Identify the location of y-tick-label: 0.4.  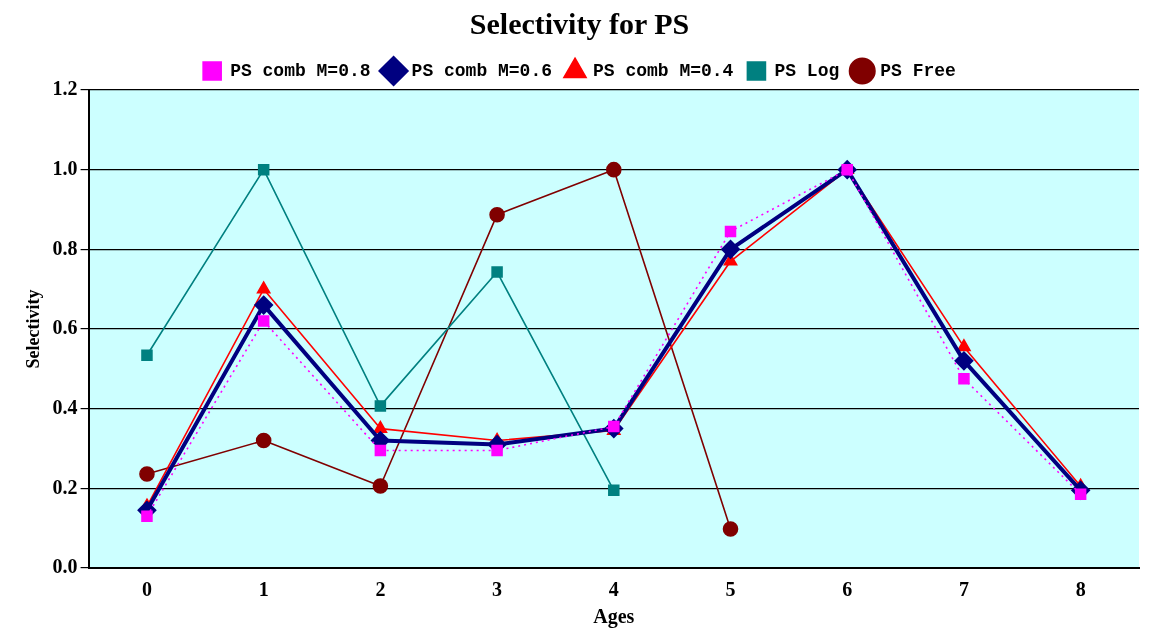
(65, 406).